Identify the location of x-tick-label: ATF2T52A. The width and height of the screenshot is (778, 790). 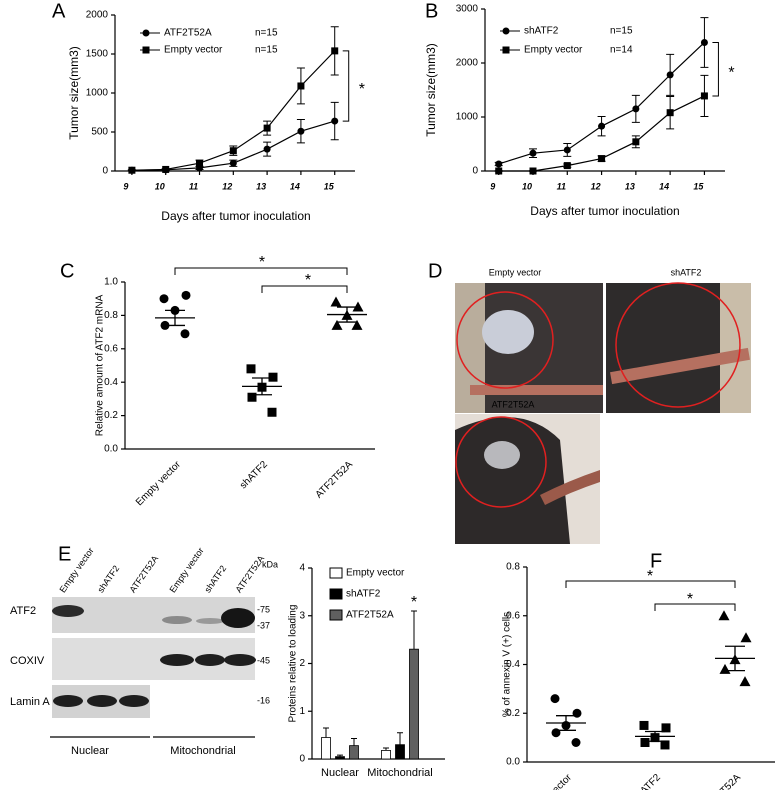
(723, 781).